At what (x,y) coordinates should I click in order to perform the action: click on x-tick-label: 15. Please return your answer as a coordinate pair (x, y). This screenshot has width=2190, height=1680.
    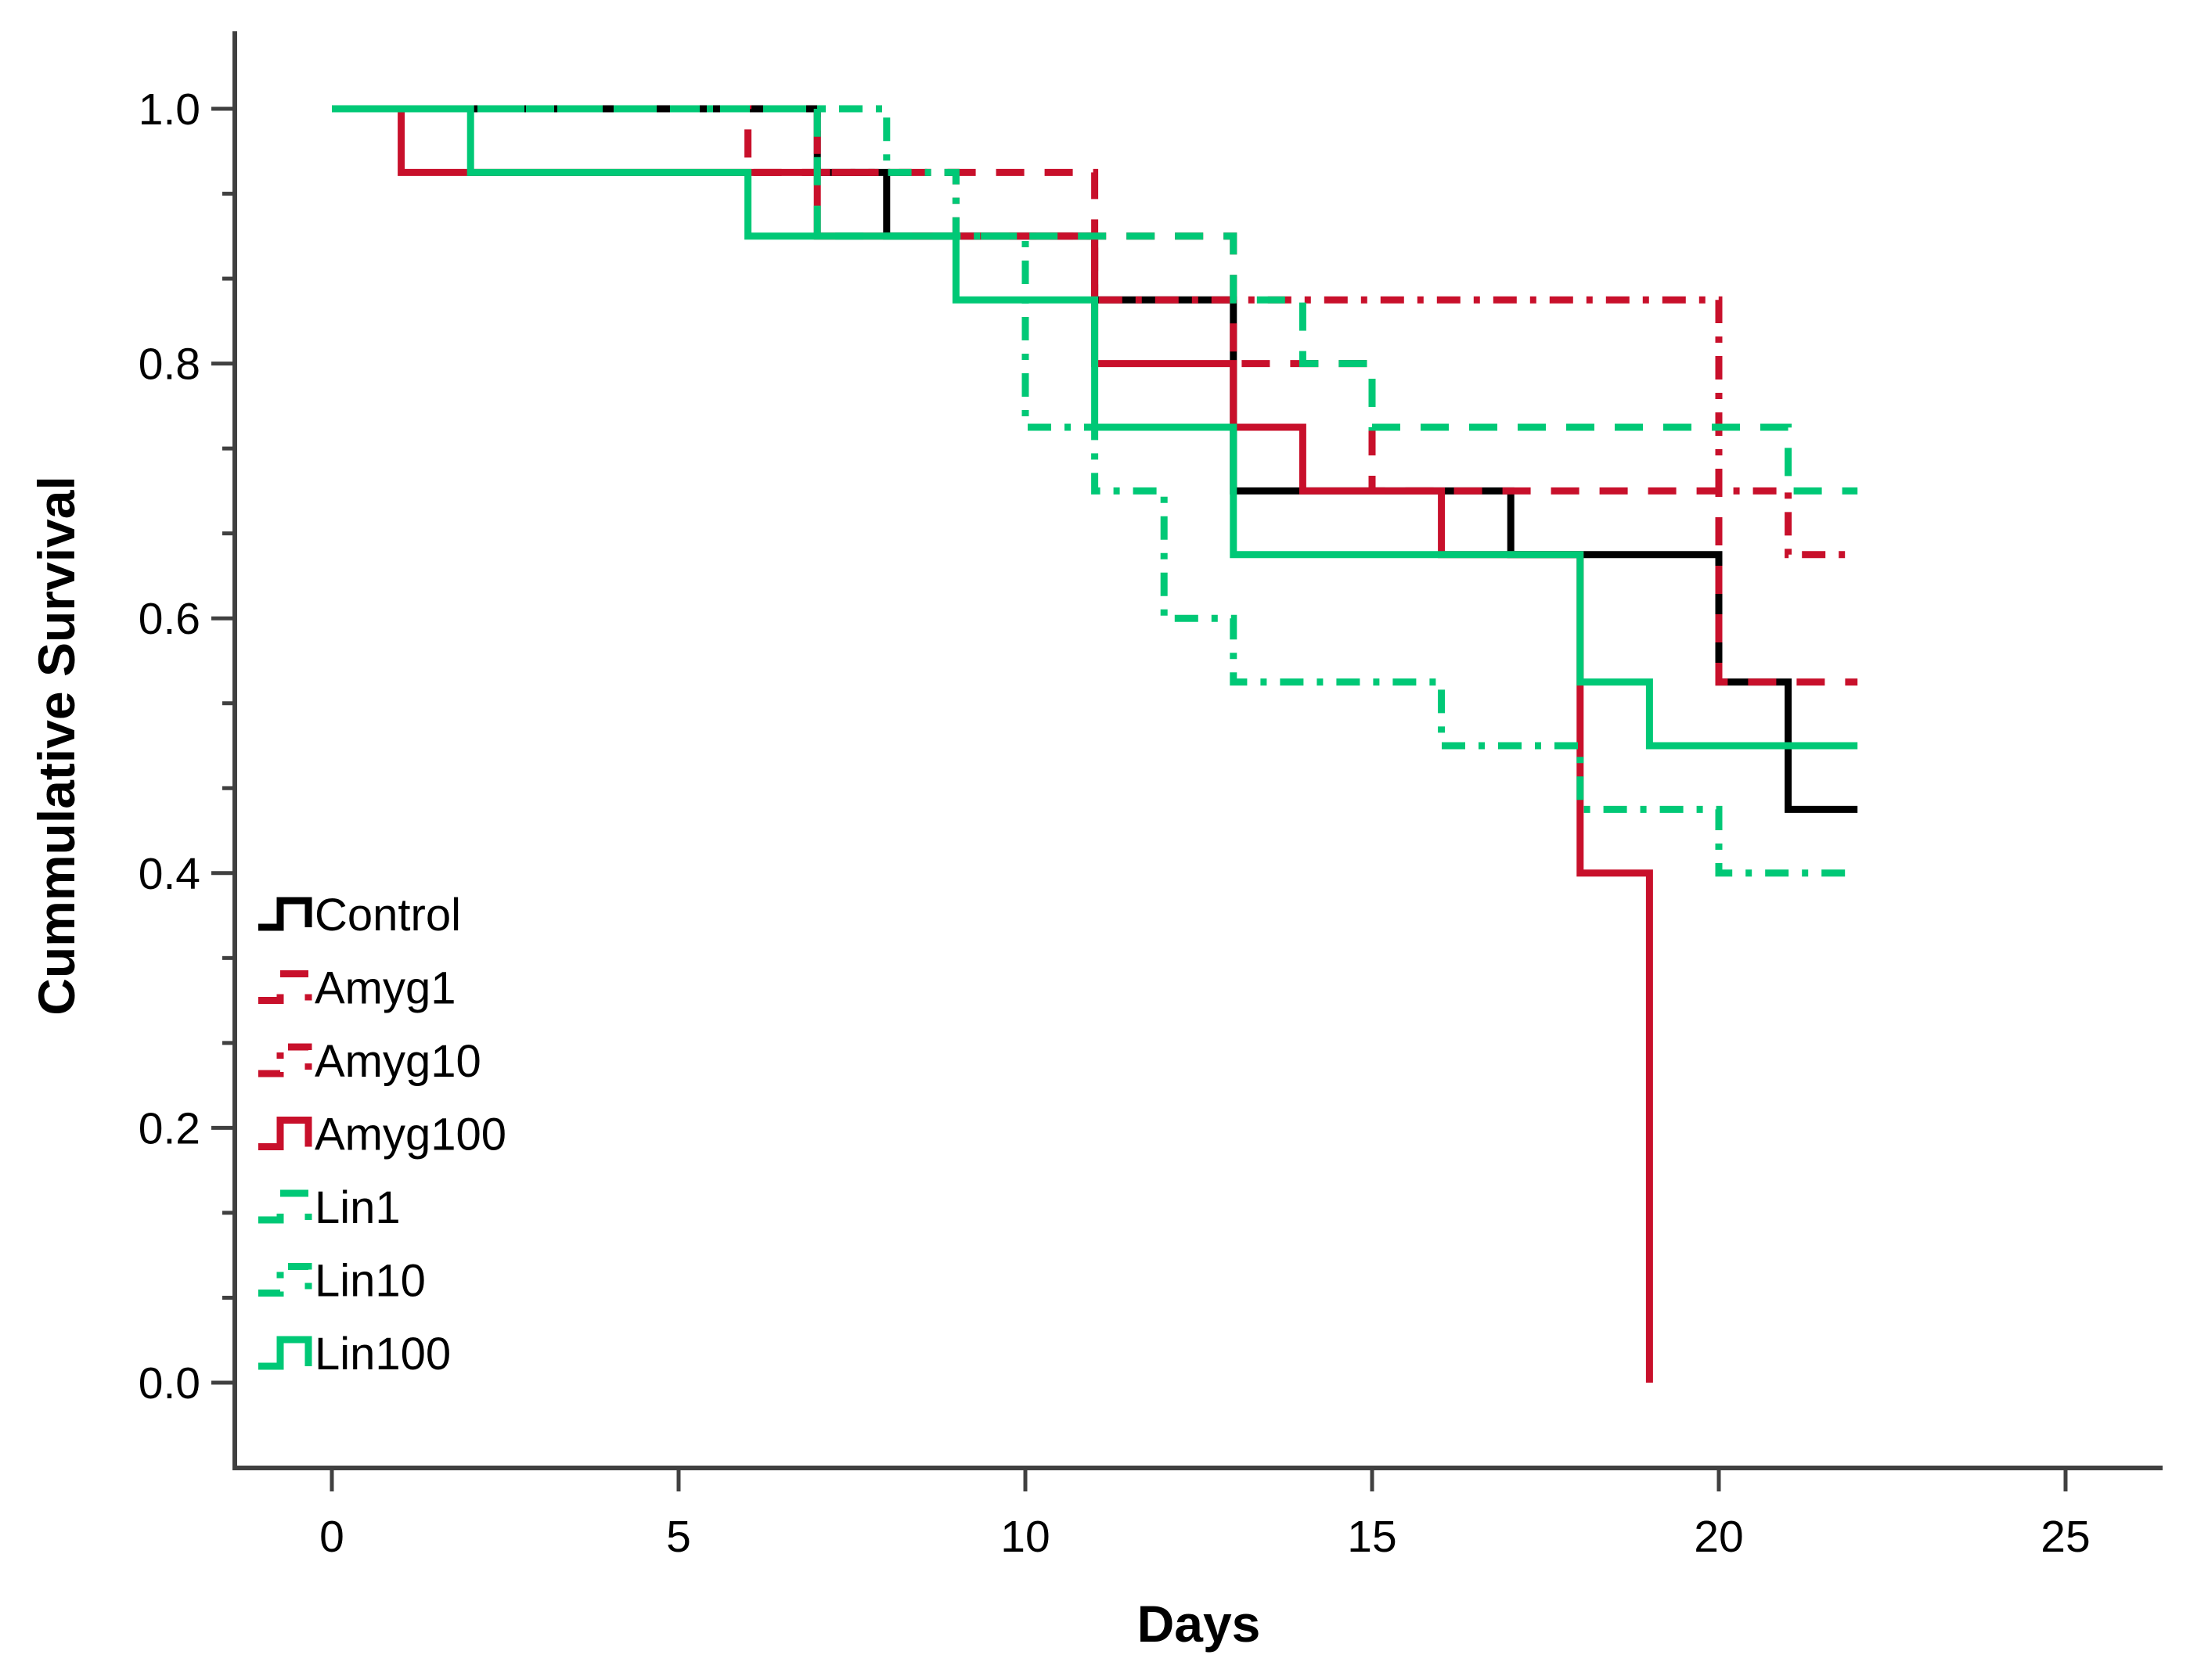
    Looking at the image, I should click on (1371, 1537).